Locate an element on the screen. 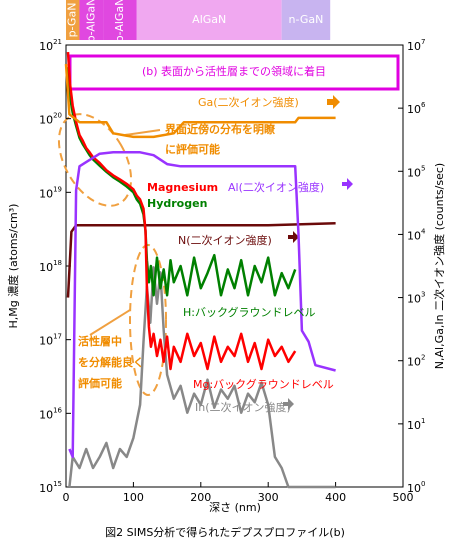 This screenshot has width=450, height=550. y2-tick-label-exp: 6 is located at coordinates (423, 105).